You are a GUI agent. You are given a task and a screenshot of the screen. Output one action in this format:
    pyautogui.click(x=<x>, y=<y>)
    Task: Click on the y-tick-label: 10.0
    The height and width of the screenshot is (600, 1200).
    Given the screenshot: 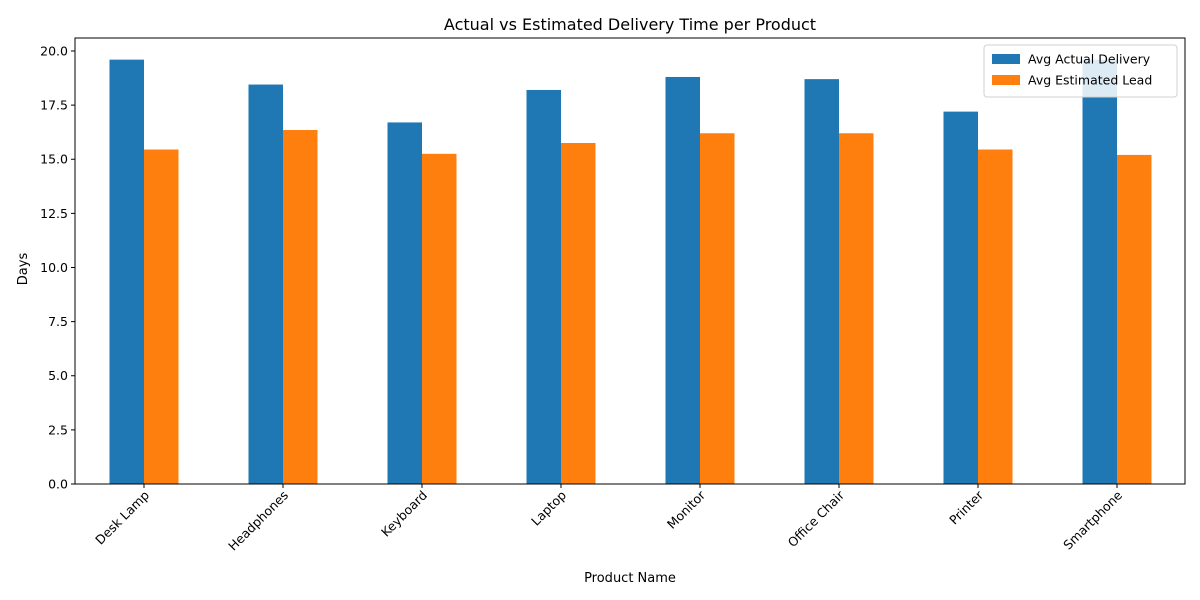 What is the action you would take?
    pyautogui.click(x=54, y=267)
    